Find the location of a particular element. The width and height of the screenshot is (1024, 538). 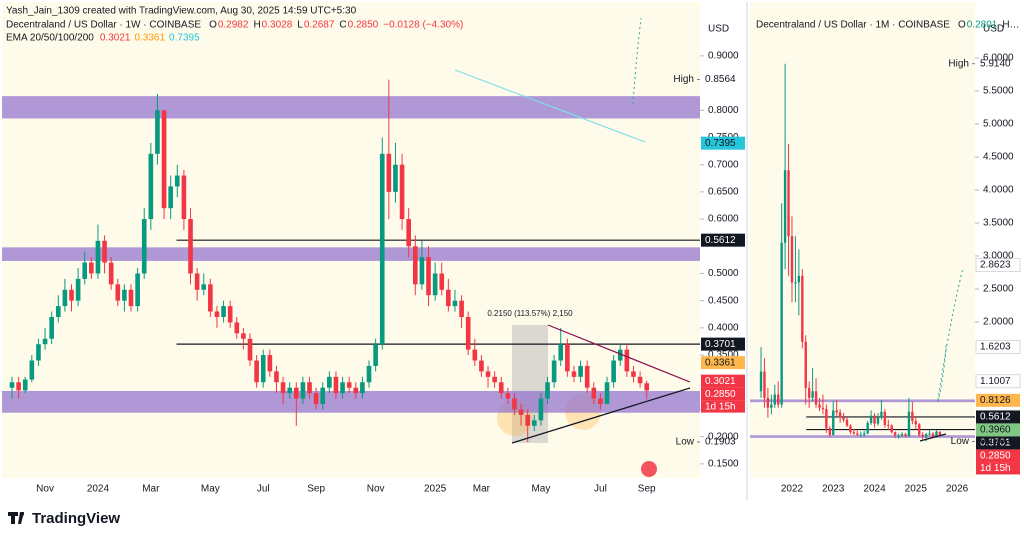

x-tick-label: Jul is located at coordinates (263, 489).